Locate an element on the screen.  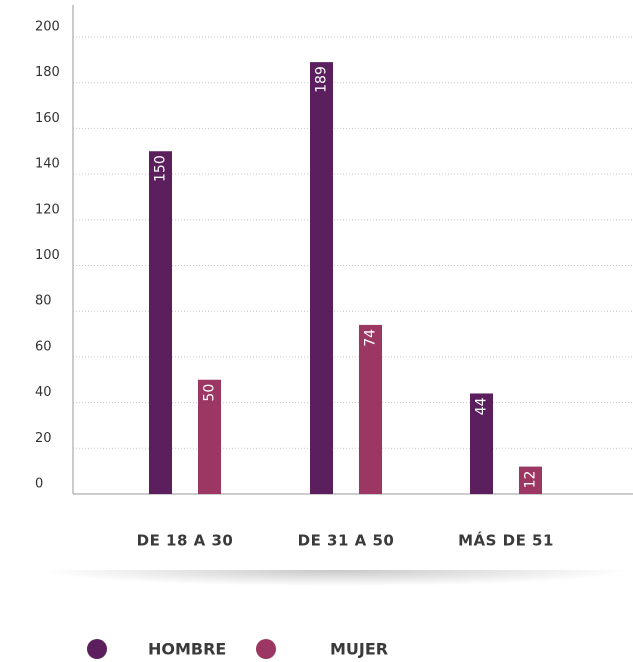
y-tick-label: 40 is located at coordinates (43, 392).